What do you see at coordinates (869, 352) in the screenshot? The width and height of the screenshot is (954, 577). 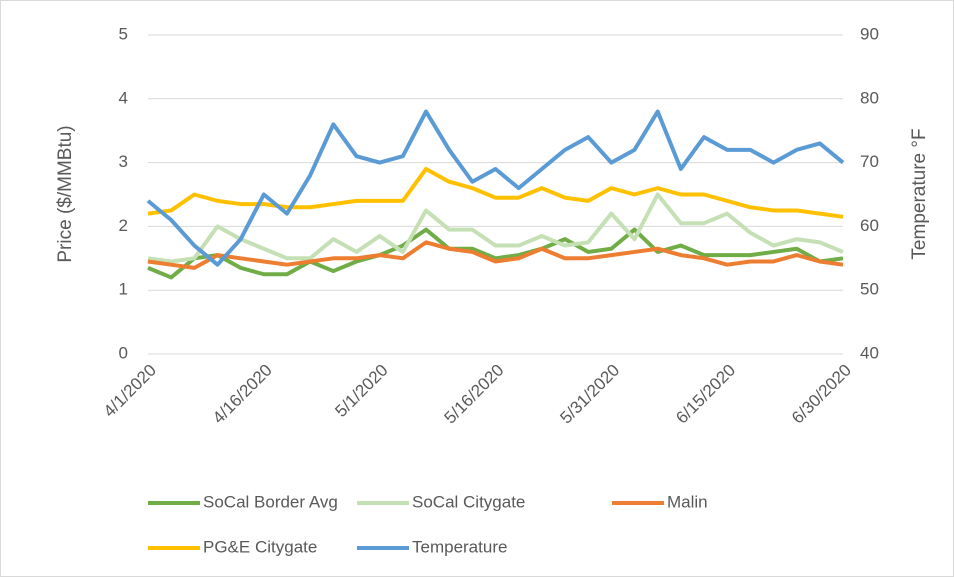 I see `y2-tick-label: 40` at bounding box center [869, 352].